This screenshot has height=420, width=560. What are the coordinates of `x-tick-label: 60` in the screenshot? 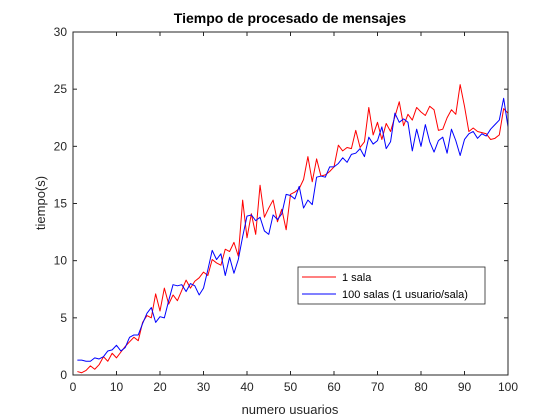 It's located at (334, 387).